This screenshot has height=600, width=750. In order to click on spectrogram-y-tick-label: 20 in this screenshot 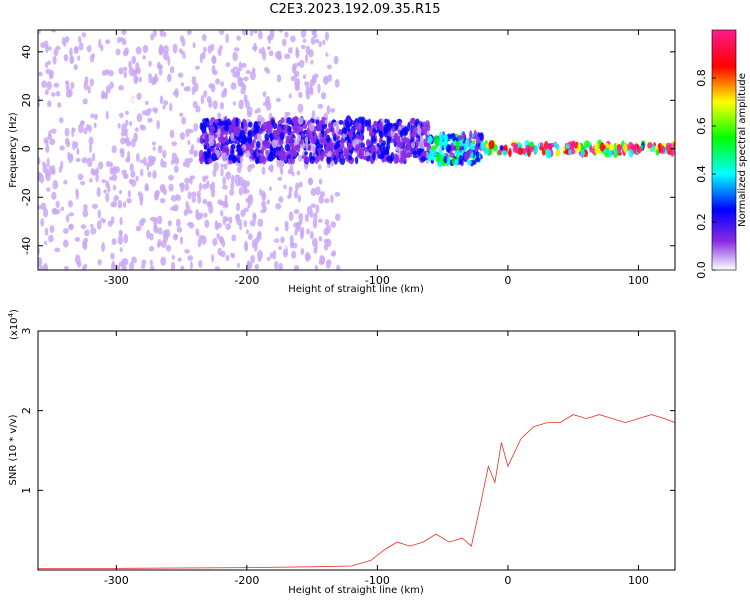, I will do `click(26, 100)`.